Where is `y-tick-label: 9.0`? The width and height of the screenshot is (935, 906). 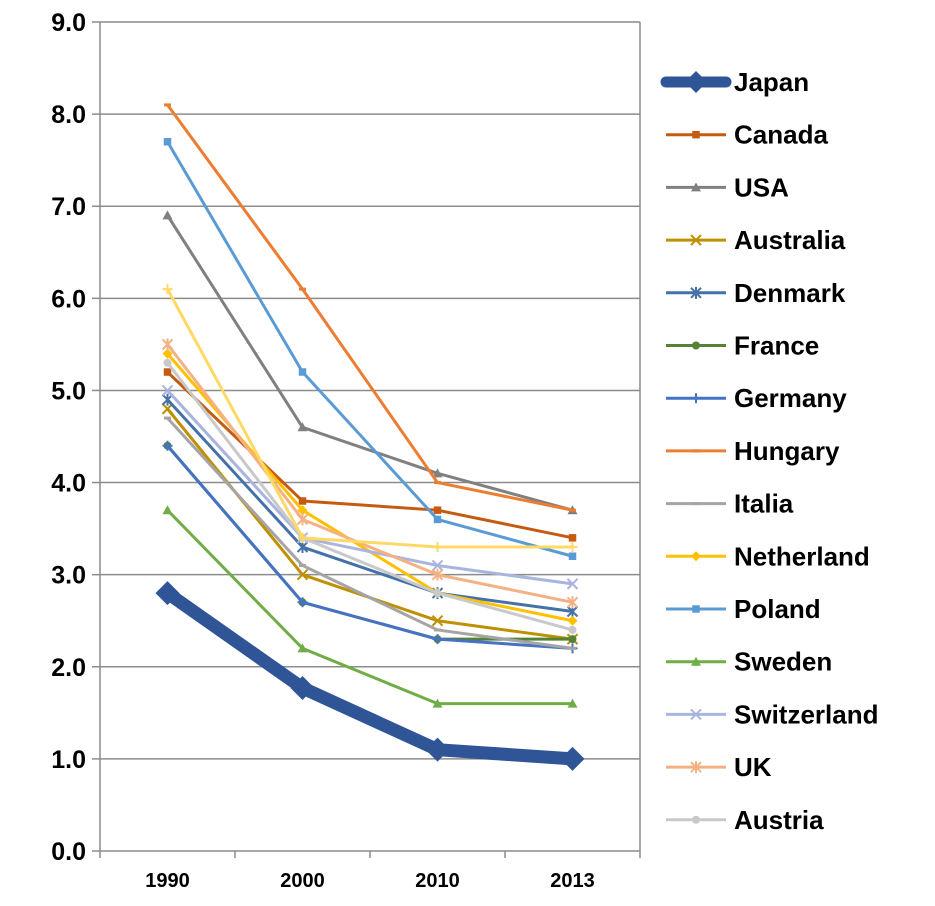
y-tick-label: 9.0 is located at coordinates (68, 23).